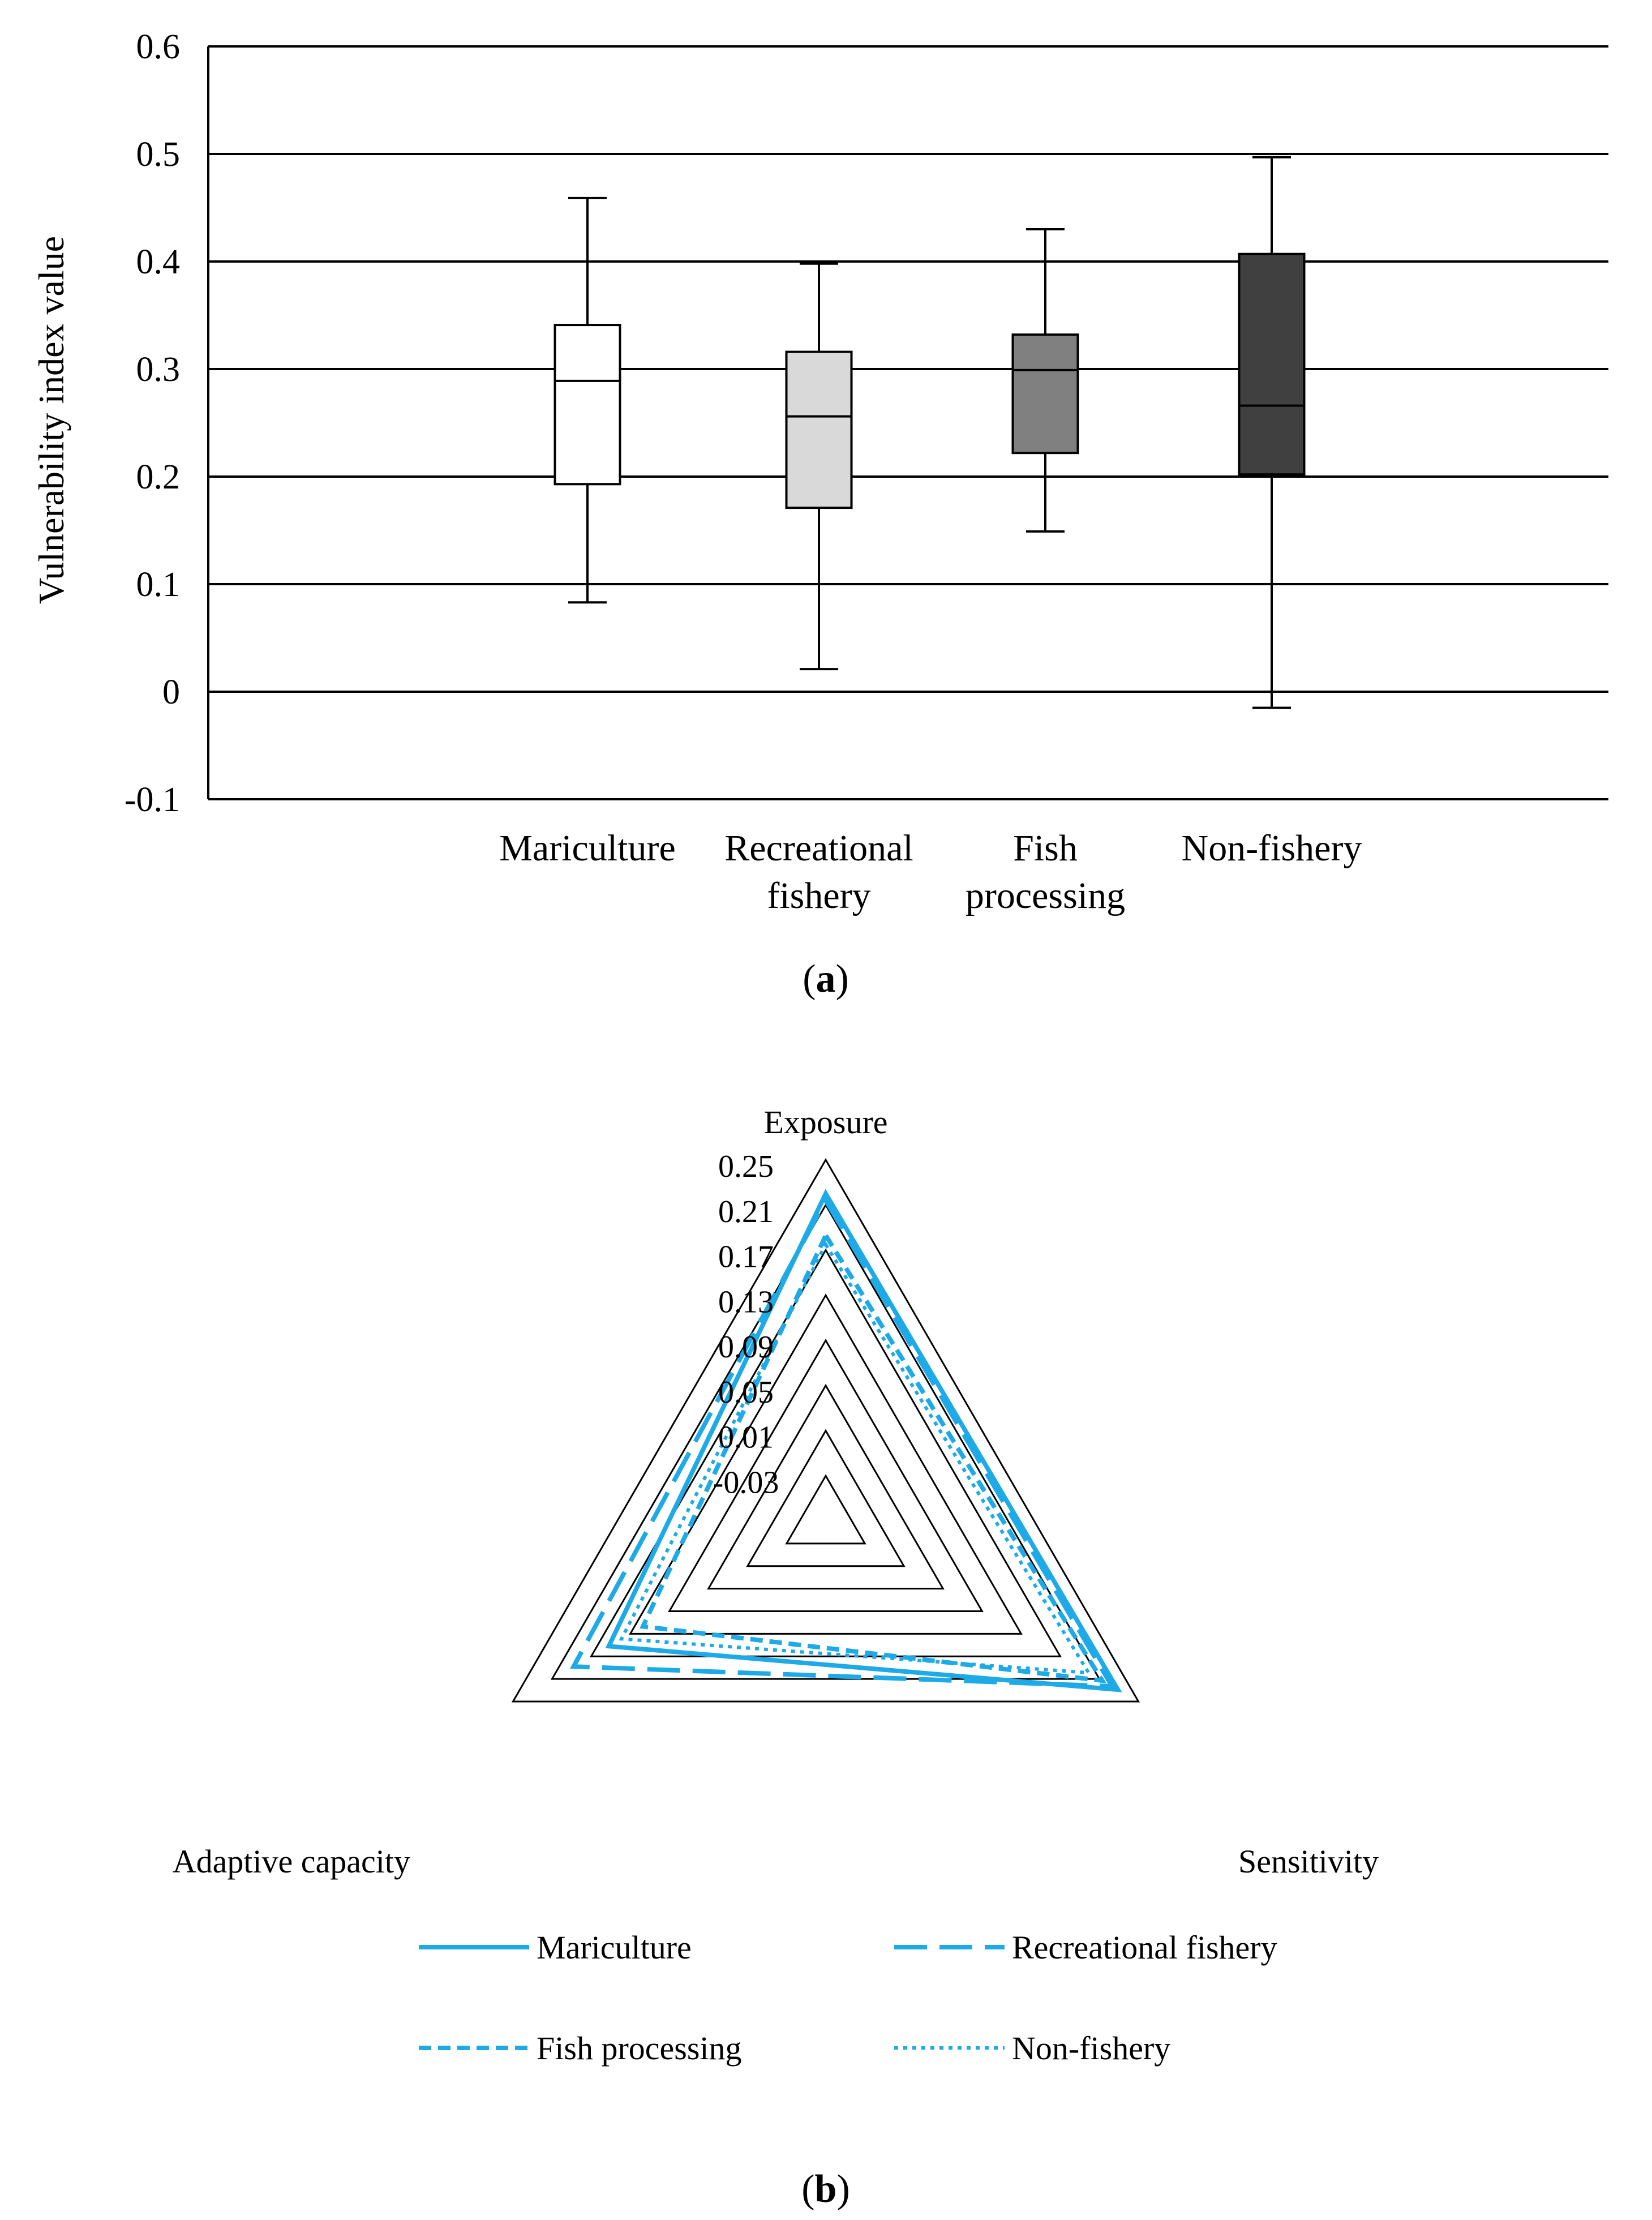  I want to click on legend-item: Non-fishery, so click(1032, 2048).